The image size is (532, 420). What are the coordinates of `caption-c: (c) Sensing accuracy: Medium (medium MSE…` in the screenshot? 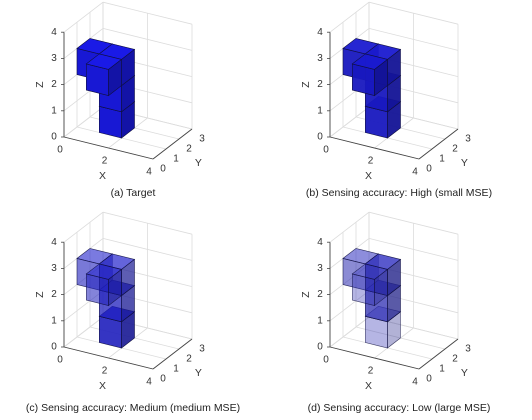 It's located at (133, 408).